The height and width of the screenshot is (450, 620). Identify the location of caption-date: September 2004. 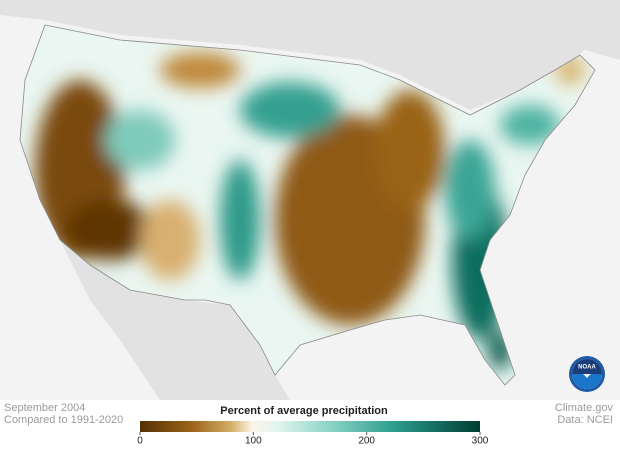
(44, 408).